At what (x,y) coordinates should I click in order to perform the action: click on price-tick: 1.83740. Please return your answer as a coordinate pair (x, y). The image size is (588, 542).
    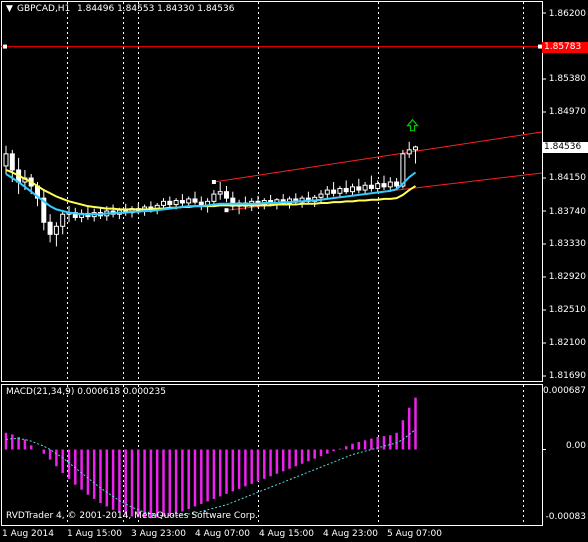
    Looking at the image, I should click on (567, 212).